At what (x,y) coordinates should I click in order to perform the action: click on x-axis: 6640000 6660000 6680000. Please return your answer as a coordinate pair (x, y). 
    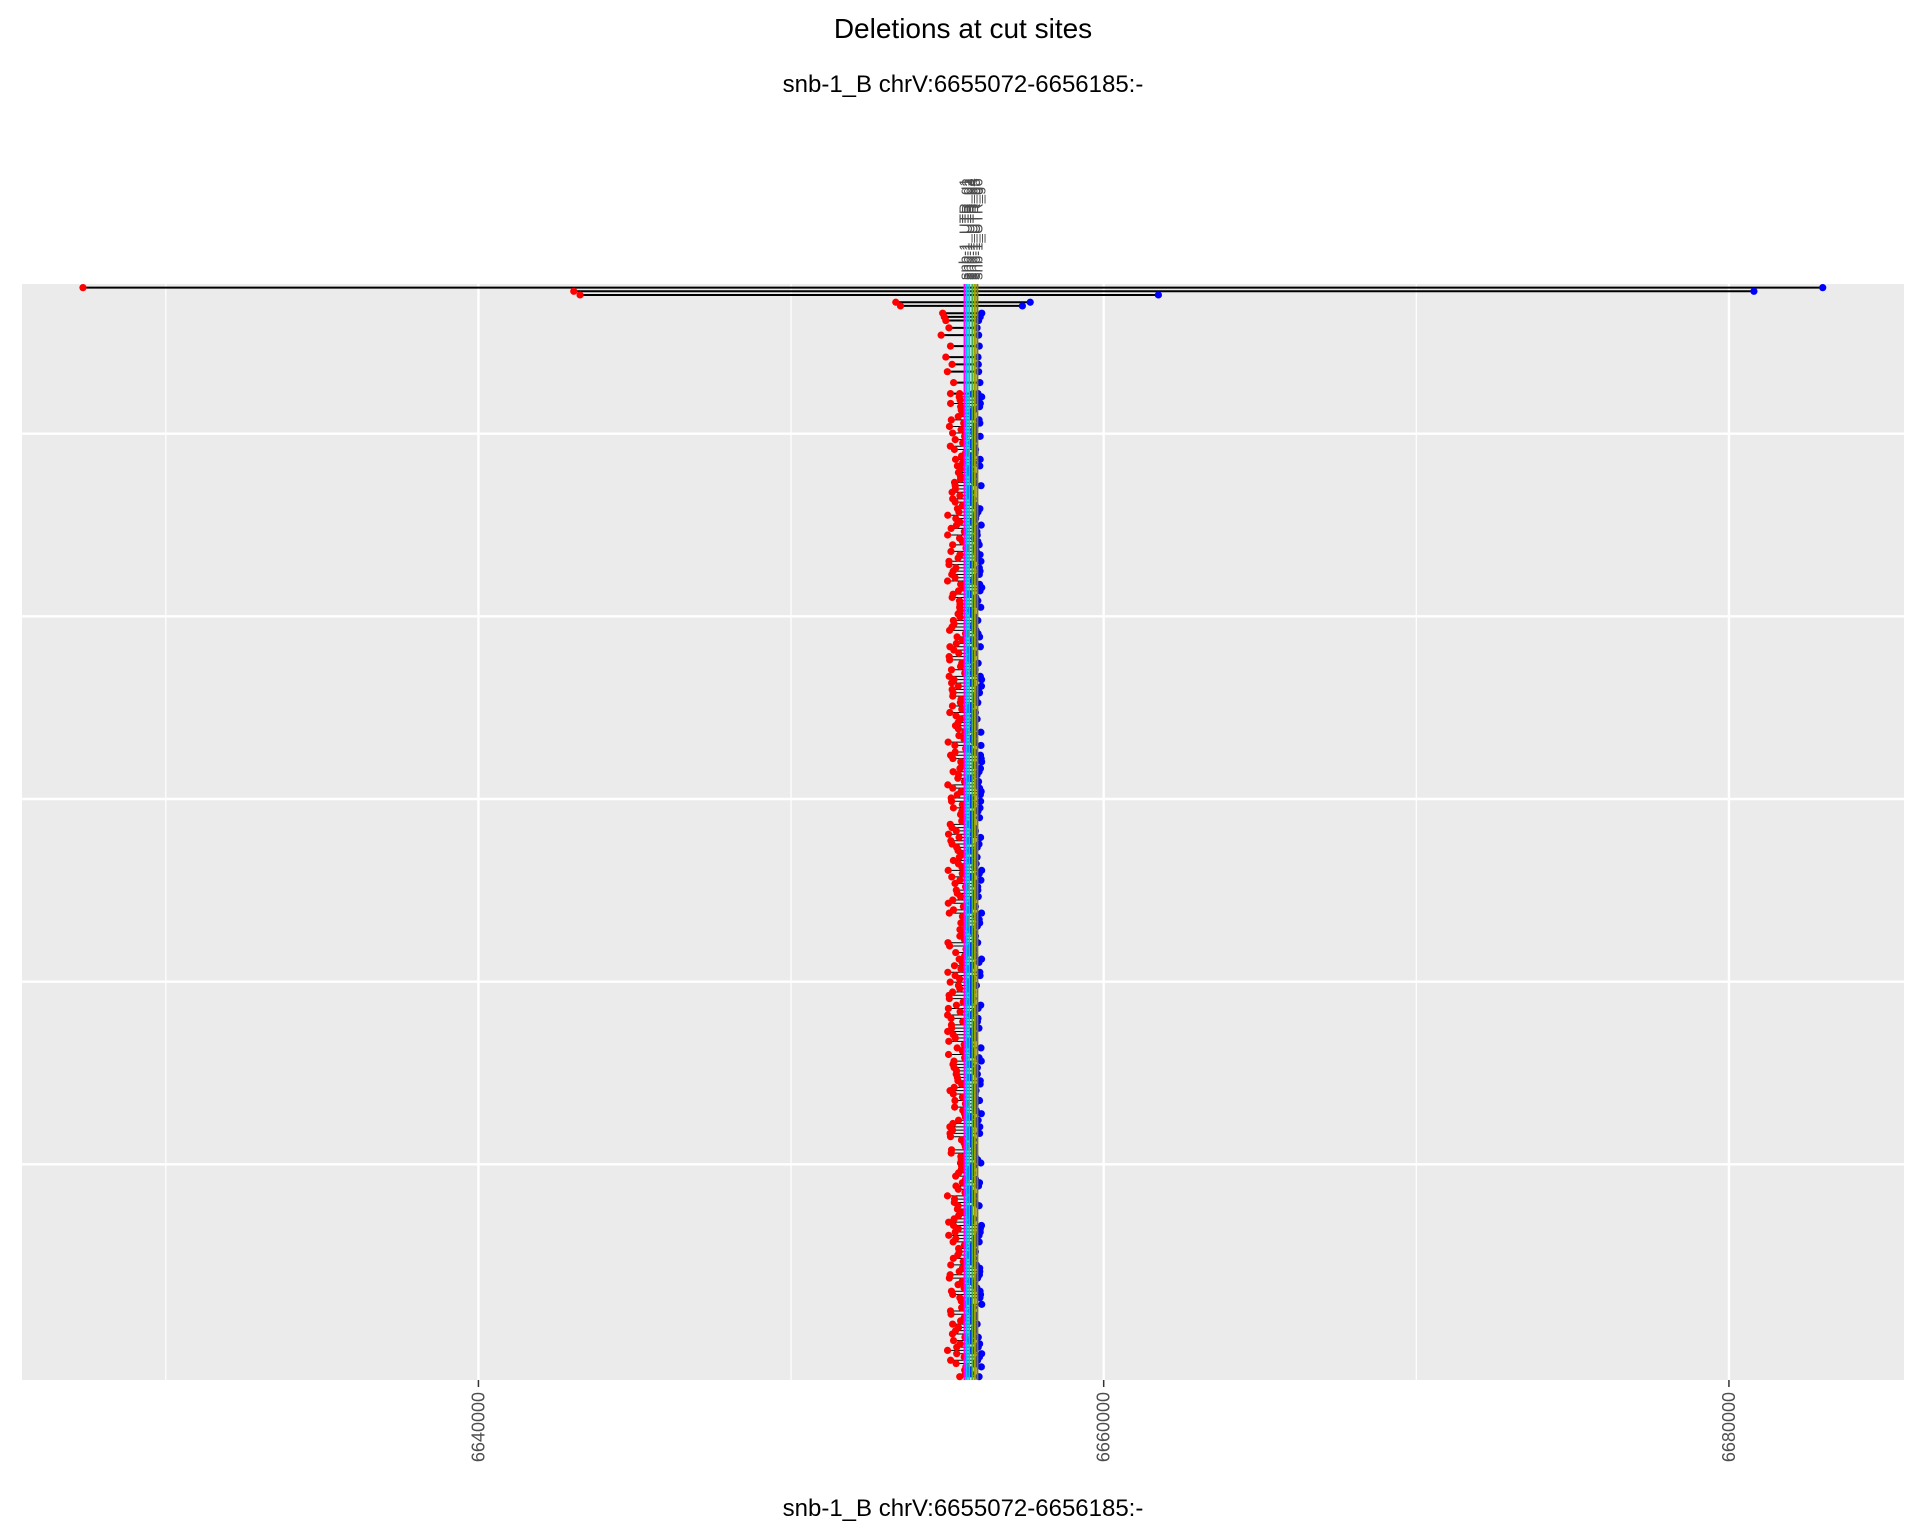
    Looking at the image, I should click on (1103, 1421).